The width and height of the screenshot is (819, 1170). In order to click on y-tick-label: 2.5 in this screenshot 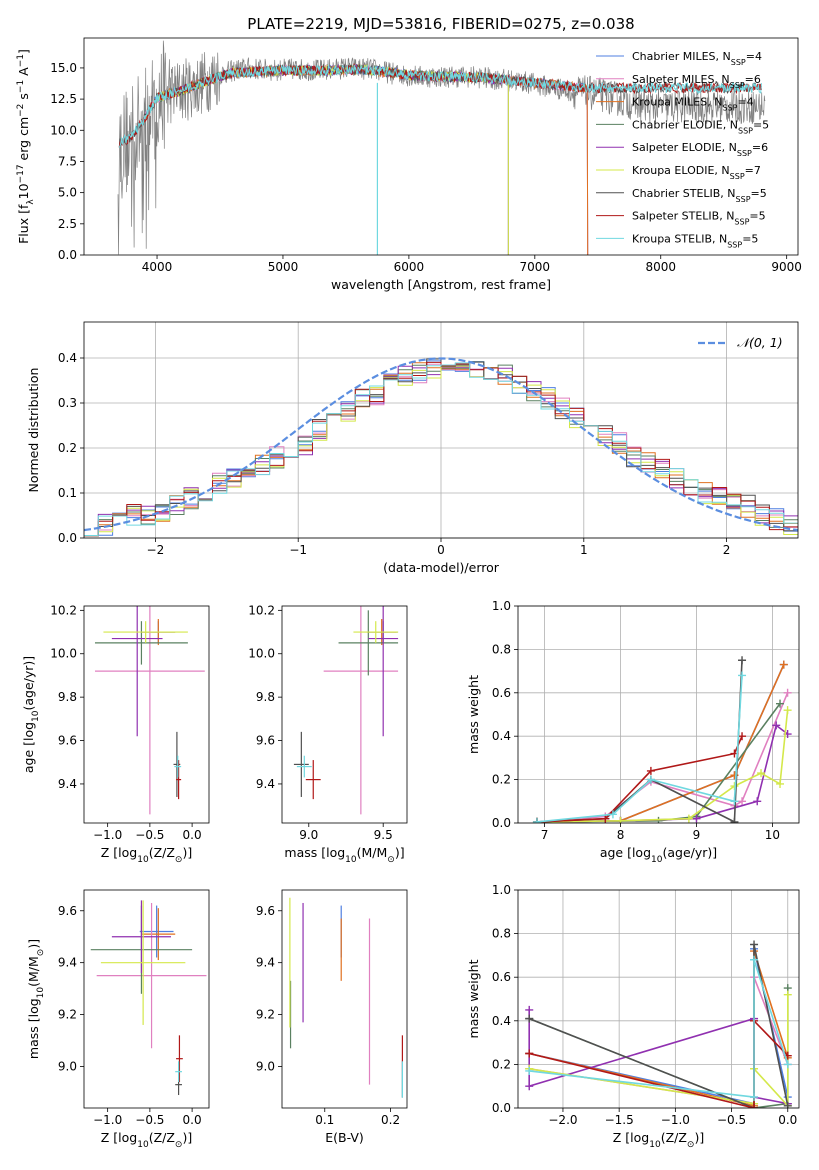, I will do `click(67, 224)`.